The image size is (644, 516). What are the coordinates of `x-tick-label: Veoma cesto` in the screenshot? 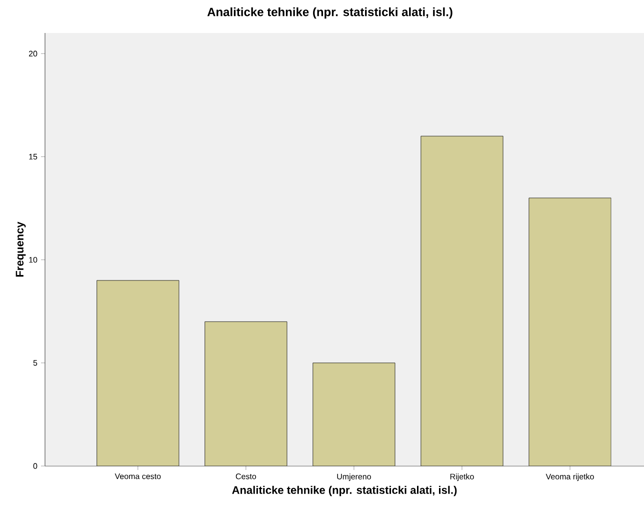 It's located at (137, 477).